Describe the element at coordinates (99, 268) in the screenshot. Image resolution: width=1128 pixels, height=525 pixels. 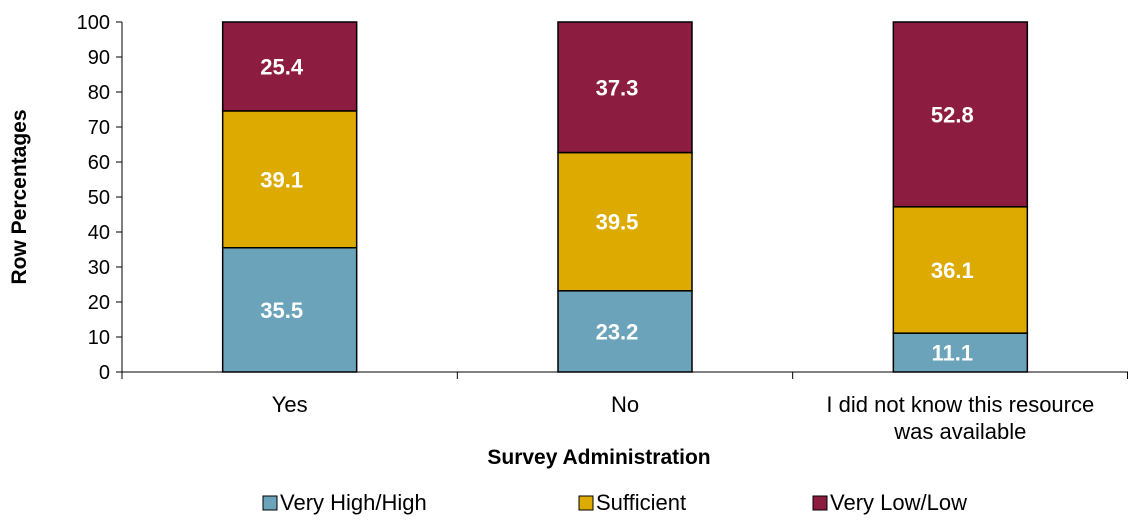
I see `y-tick-label: 30` at that location.